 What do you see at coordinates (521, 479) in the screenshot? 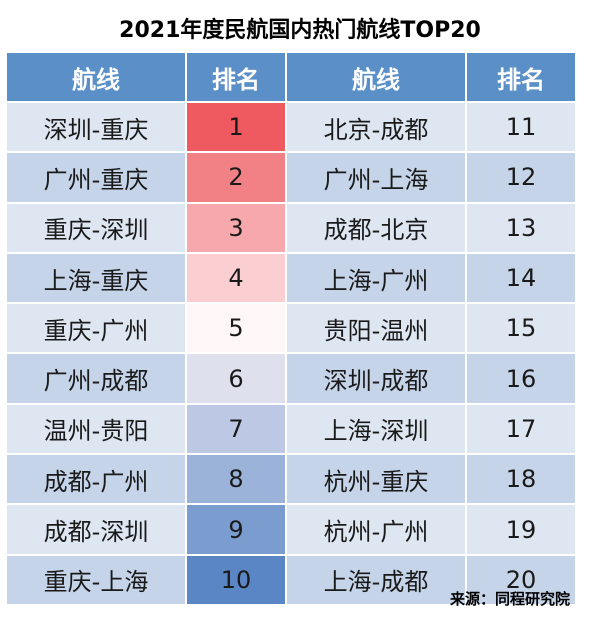
I see `rank-cell: 18` at bounding box center [521, 479].